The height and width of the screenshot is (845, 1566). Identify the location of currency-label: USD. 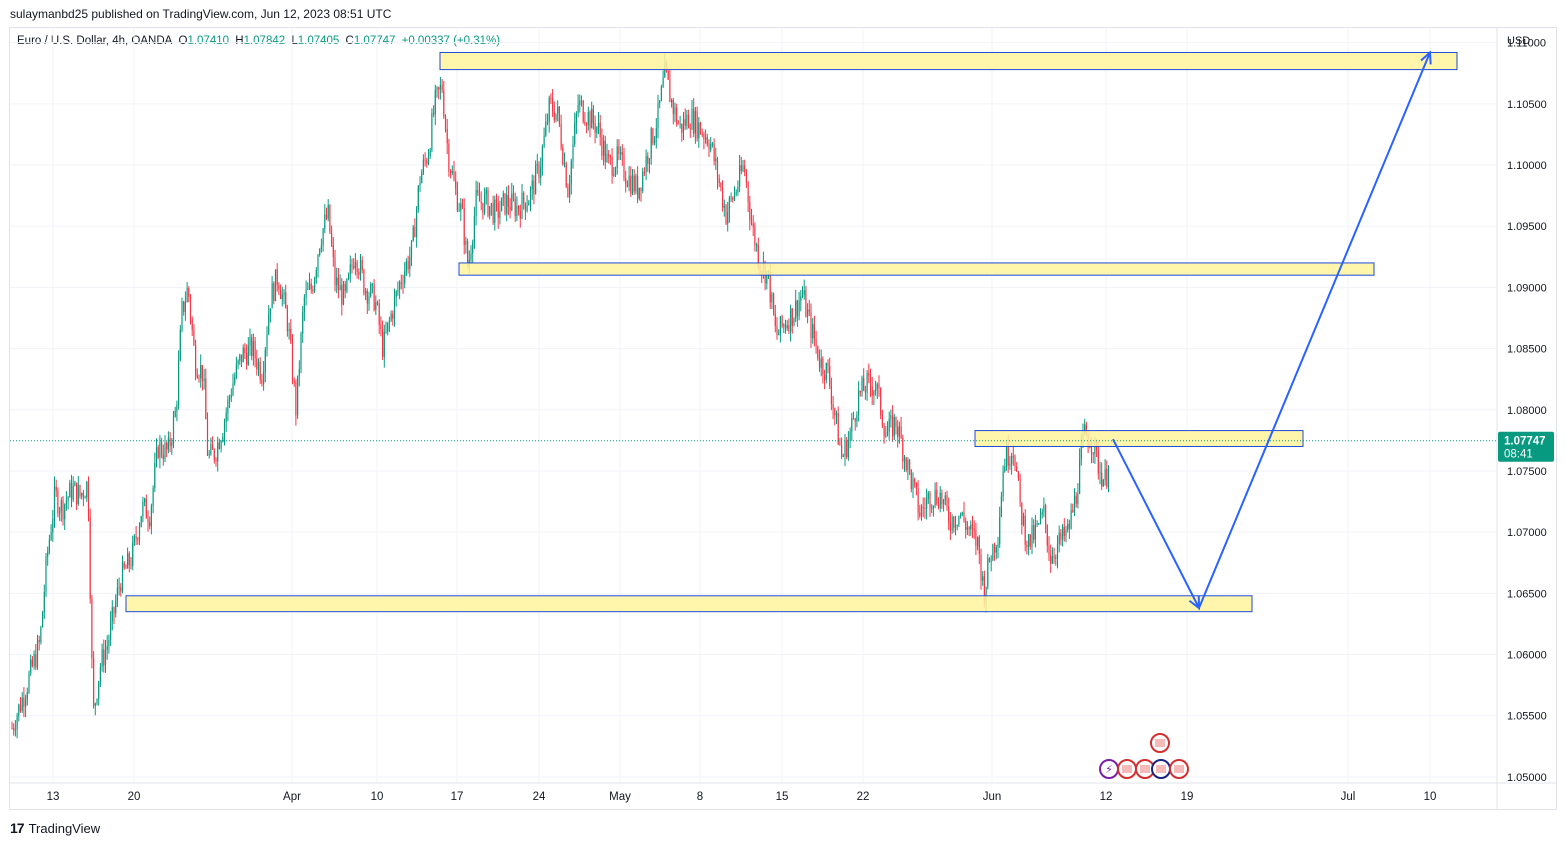
(1519, 41).